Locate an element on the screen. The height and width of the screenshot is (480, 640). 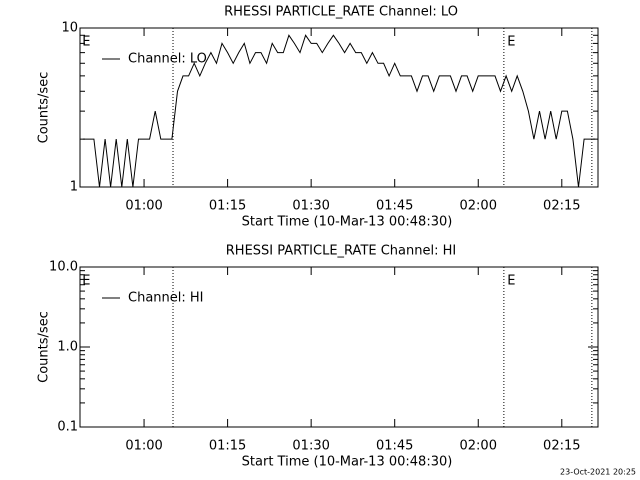
y-tick-label: 10.0 is located at coordinates (63, 267).